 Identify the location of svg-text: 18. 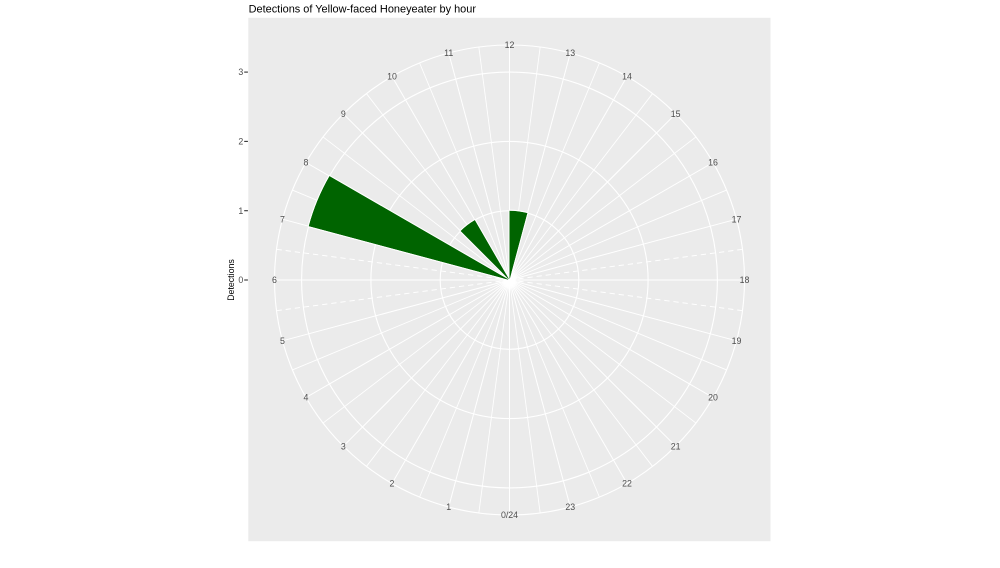
(745, 280).